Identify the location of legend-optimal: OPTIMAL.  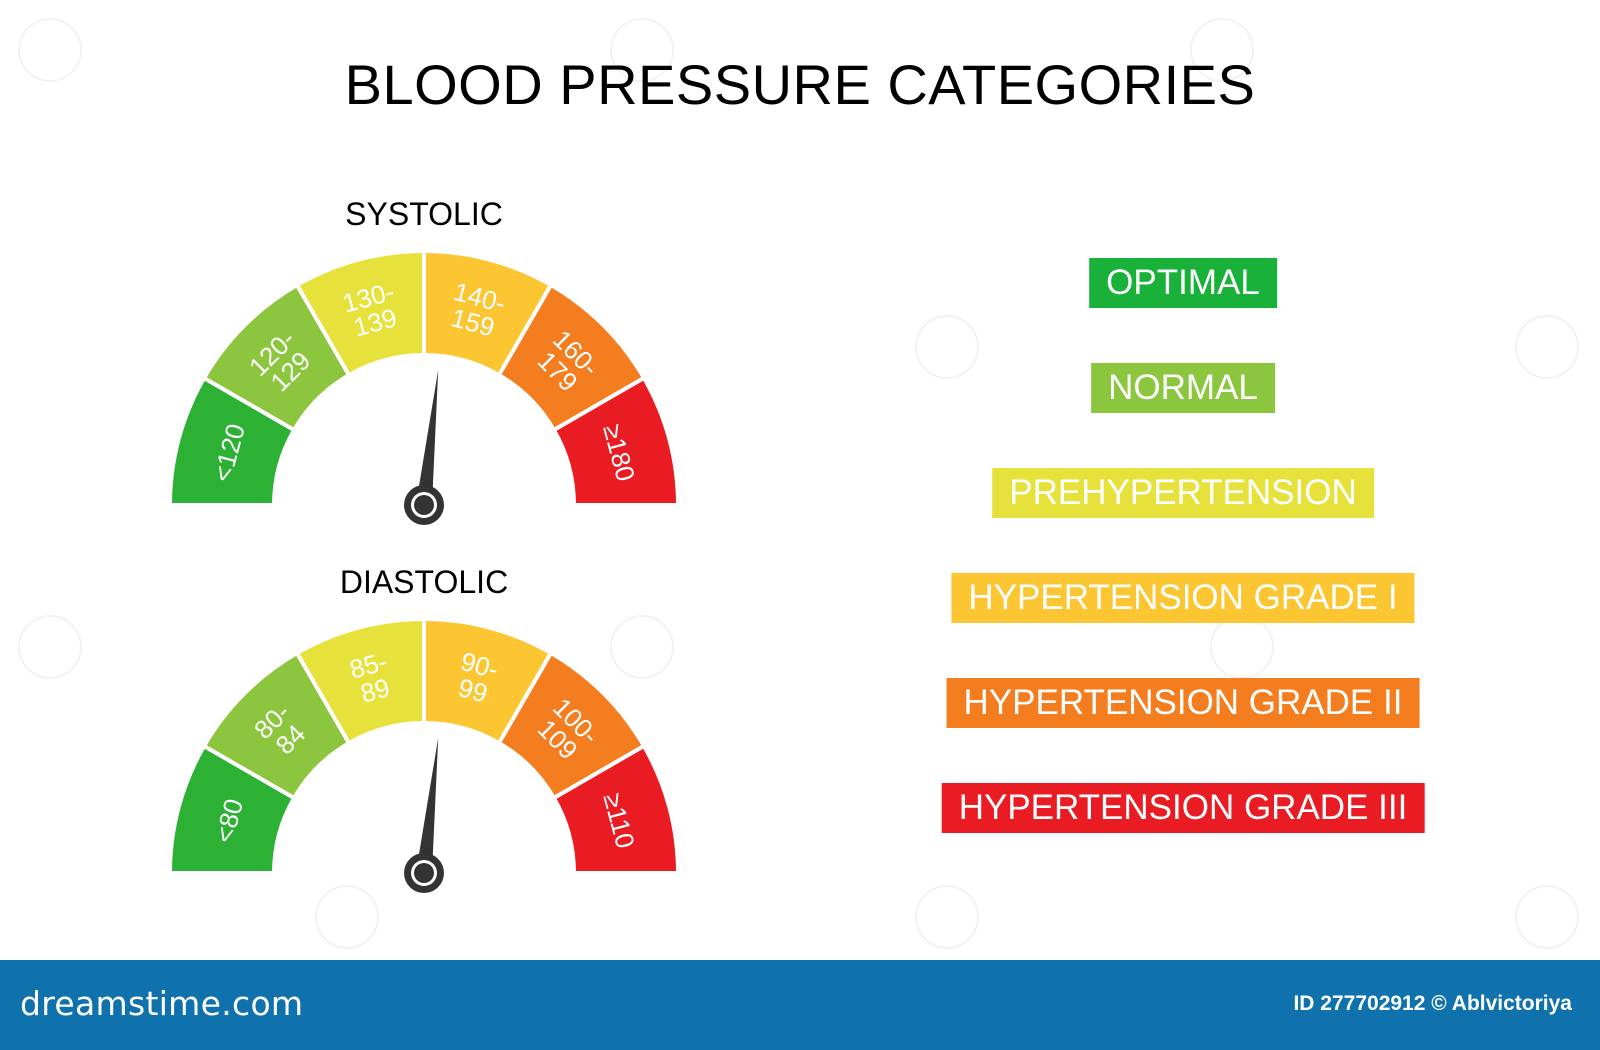
(1183, 283).